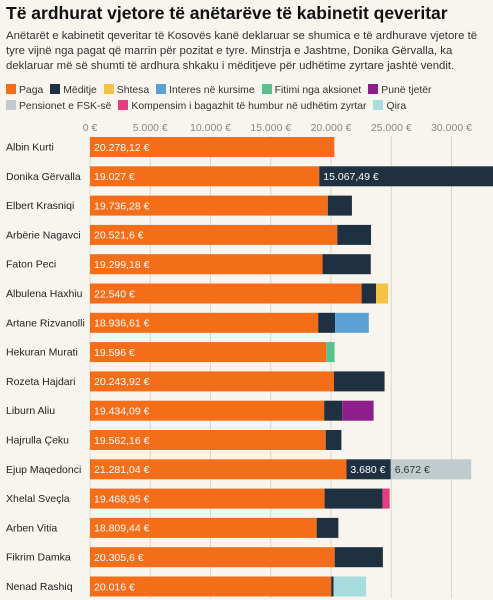 The height and width of the screenshot is (600, 493). Describe the element at coordinates (122, 148) in the screenshot. I see `data-label: 20.278,12 €` at that location.